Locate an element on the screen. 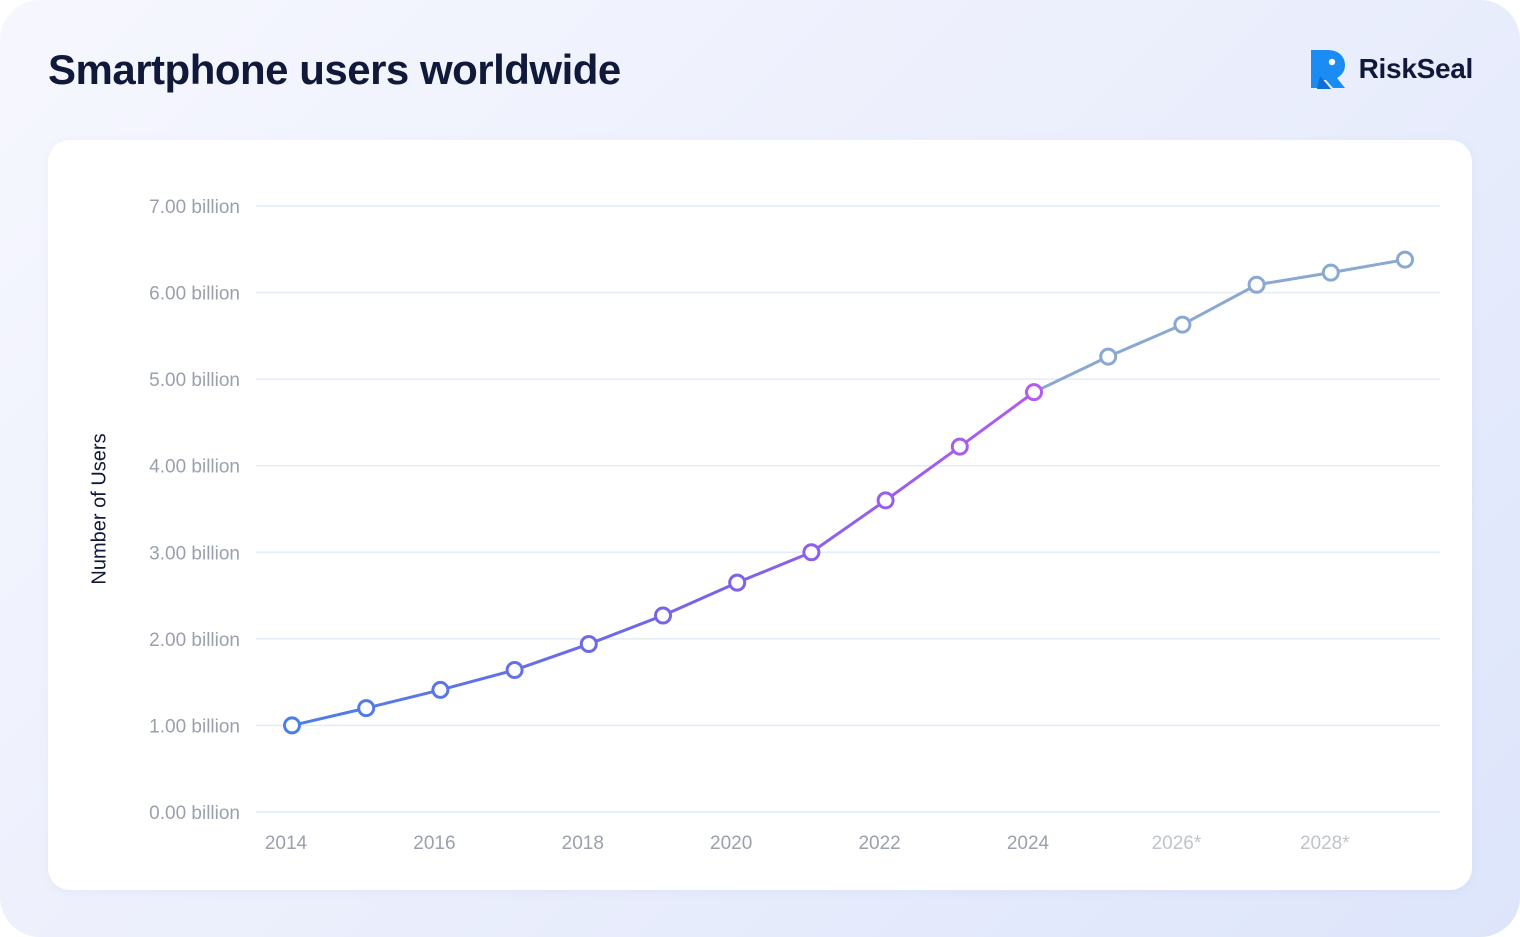 The image size is (1520, 937). y-tick-label: 5.00 billion is located at coordinates (194, 380).